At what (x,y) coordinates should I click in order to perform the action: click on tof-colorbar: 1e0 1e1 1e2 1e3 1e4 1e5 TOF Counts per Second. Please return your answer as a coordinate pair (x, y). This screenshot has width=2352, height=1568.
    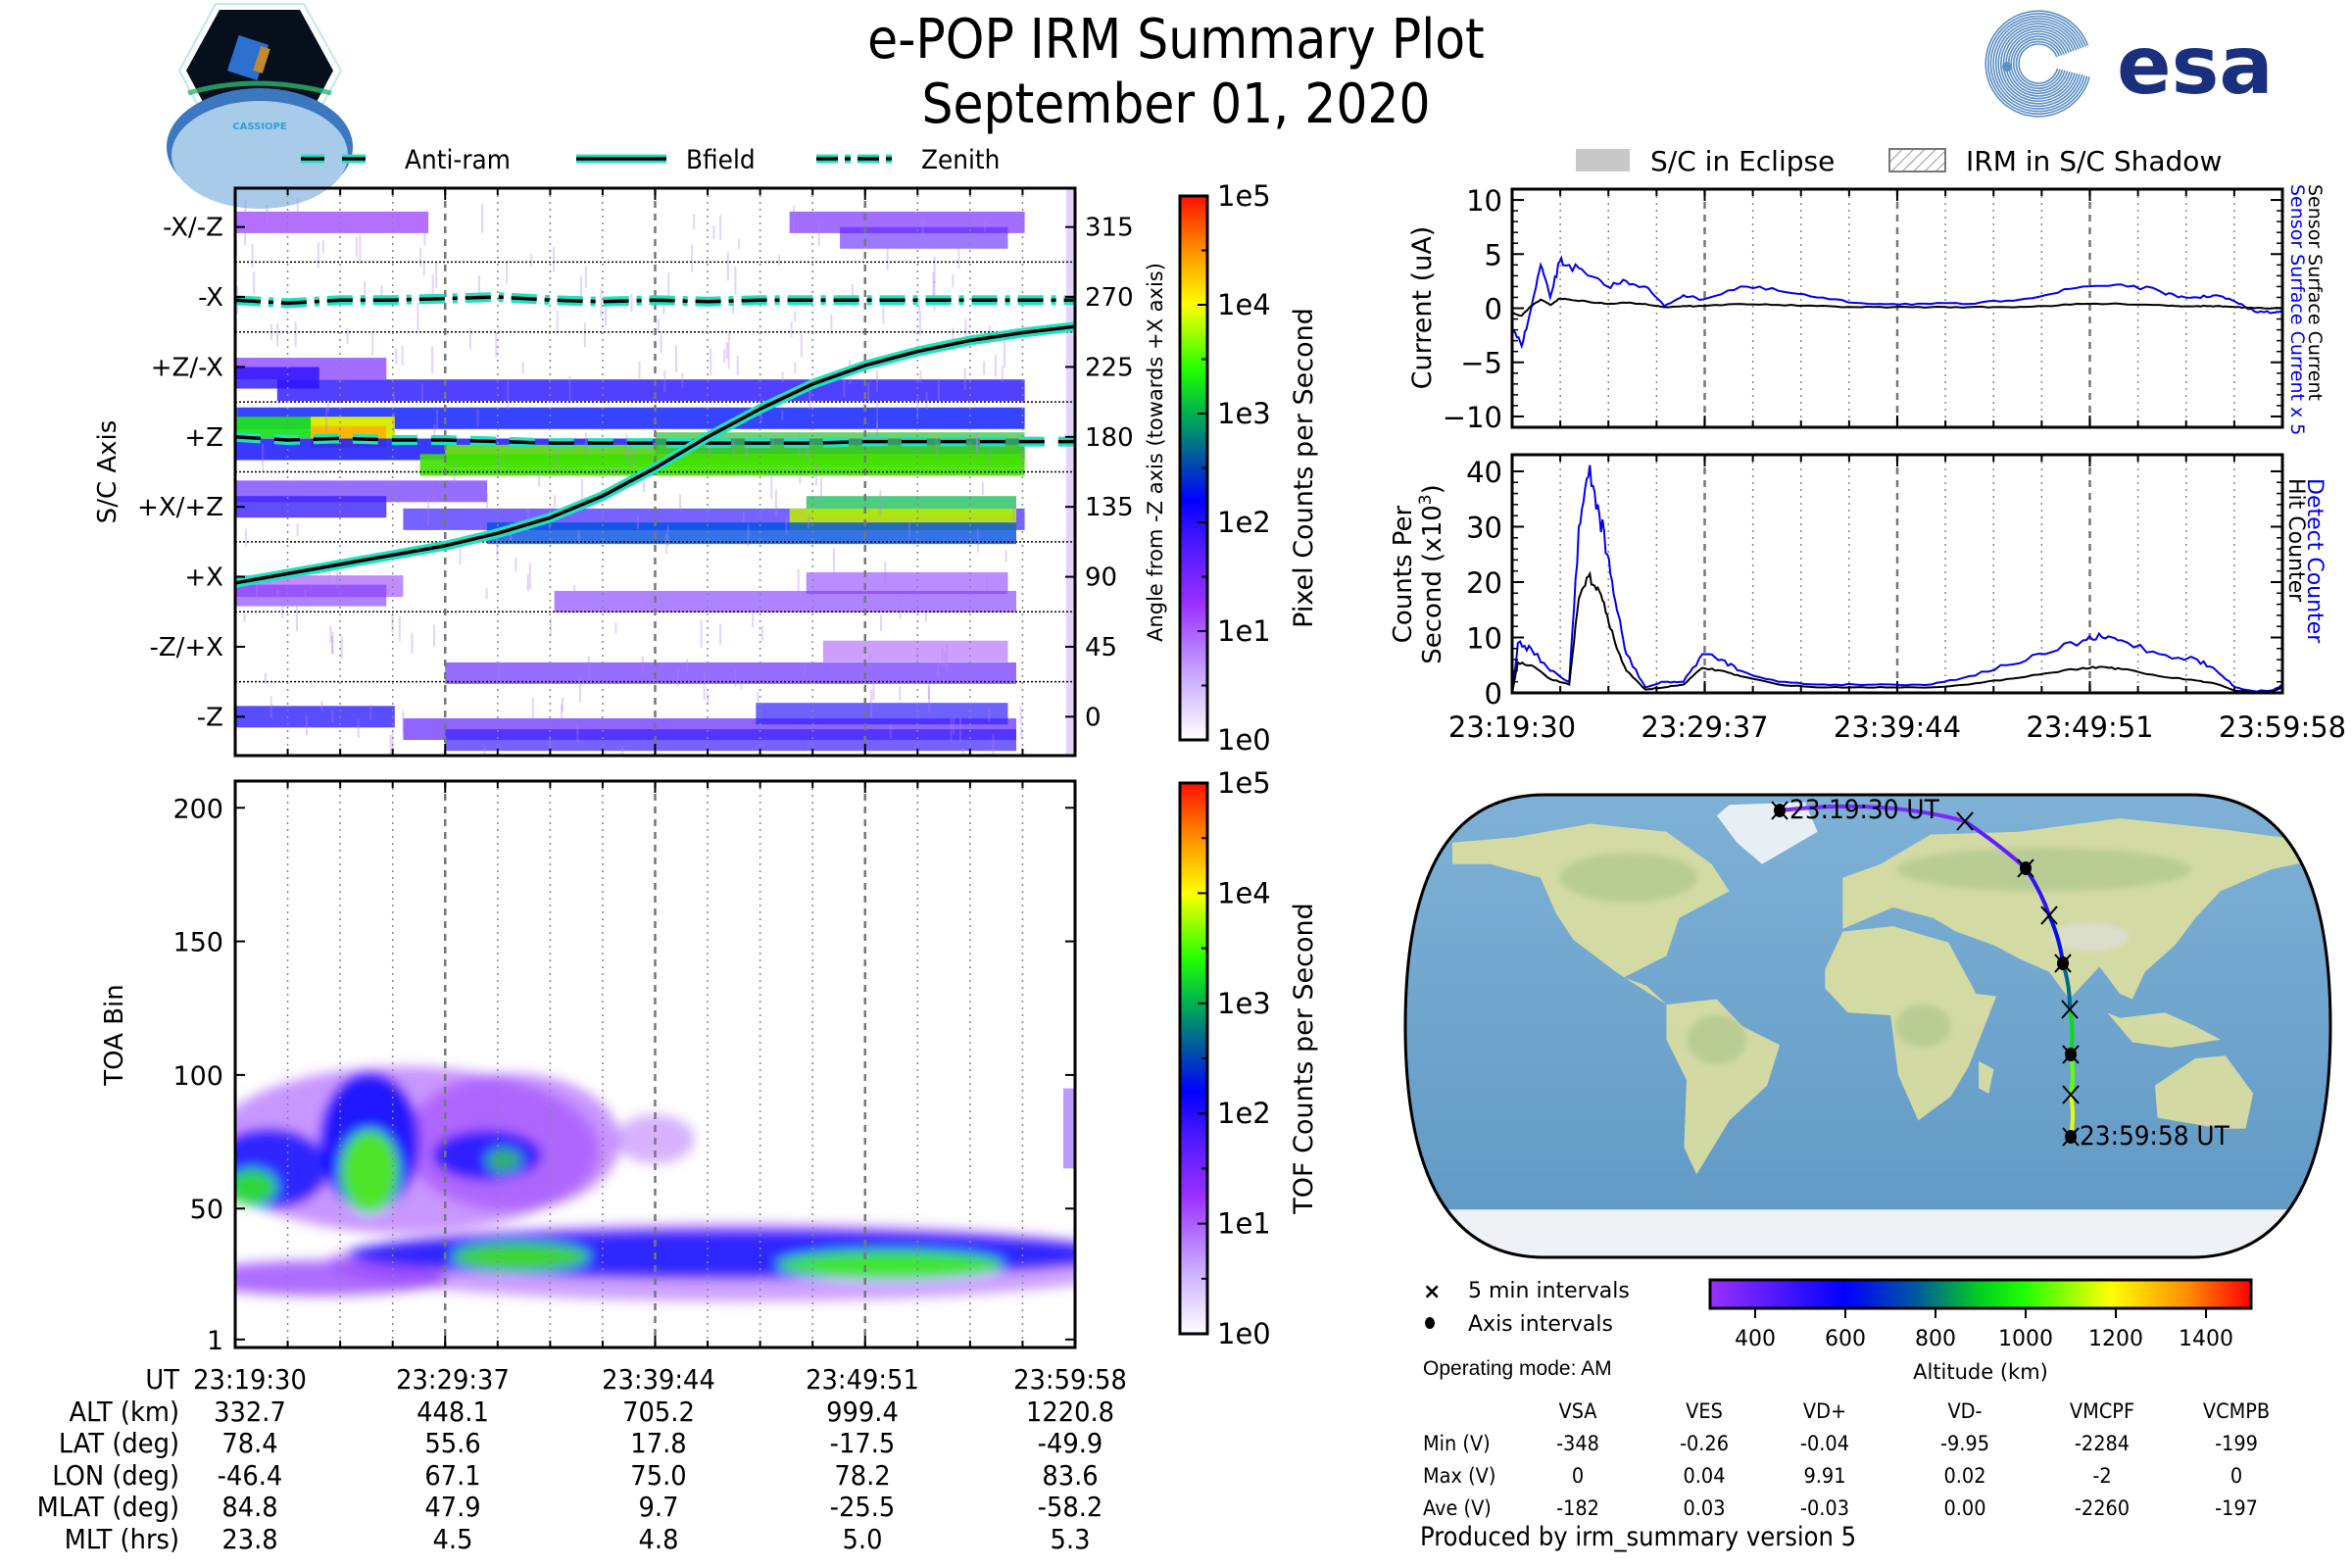
    Looking at the image, I should click on (1248, 1058).